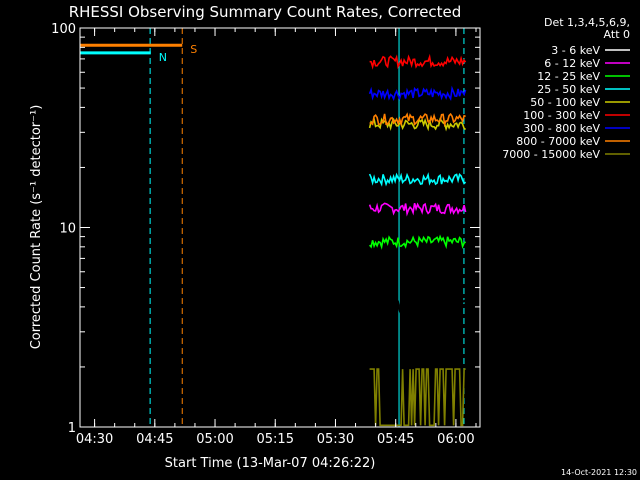 The width and height of the screenshot is (640, 480). I want to click on legend-label-0: 3 - 6 keV, so click(575, 50).